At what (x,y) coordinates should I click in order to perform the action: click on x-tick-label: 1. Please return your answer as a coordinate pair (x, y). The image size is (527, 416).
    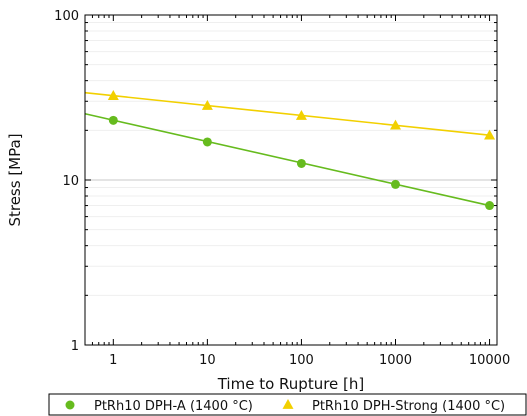
    Looking at the image, I should click on (113, 360).